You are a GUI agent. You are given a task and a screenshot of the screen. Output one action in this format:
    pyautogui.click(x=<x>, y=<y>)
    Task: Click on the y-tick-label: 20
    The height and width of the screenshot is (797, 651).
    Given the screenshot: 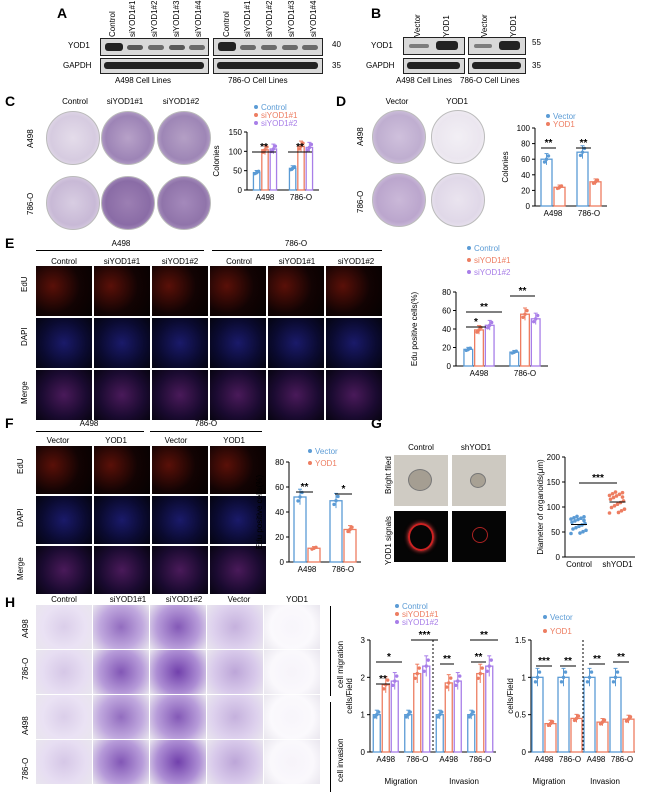 What is the action you would take?
    pyautogui.click(x=446, y=348)
    